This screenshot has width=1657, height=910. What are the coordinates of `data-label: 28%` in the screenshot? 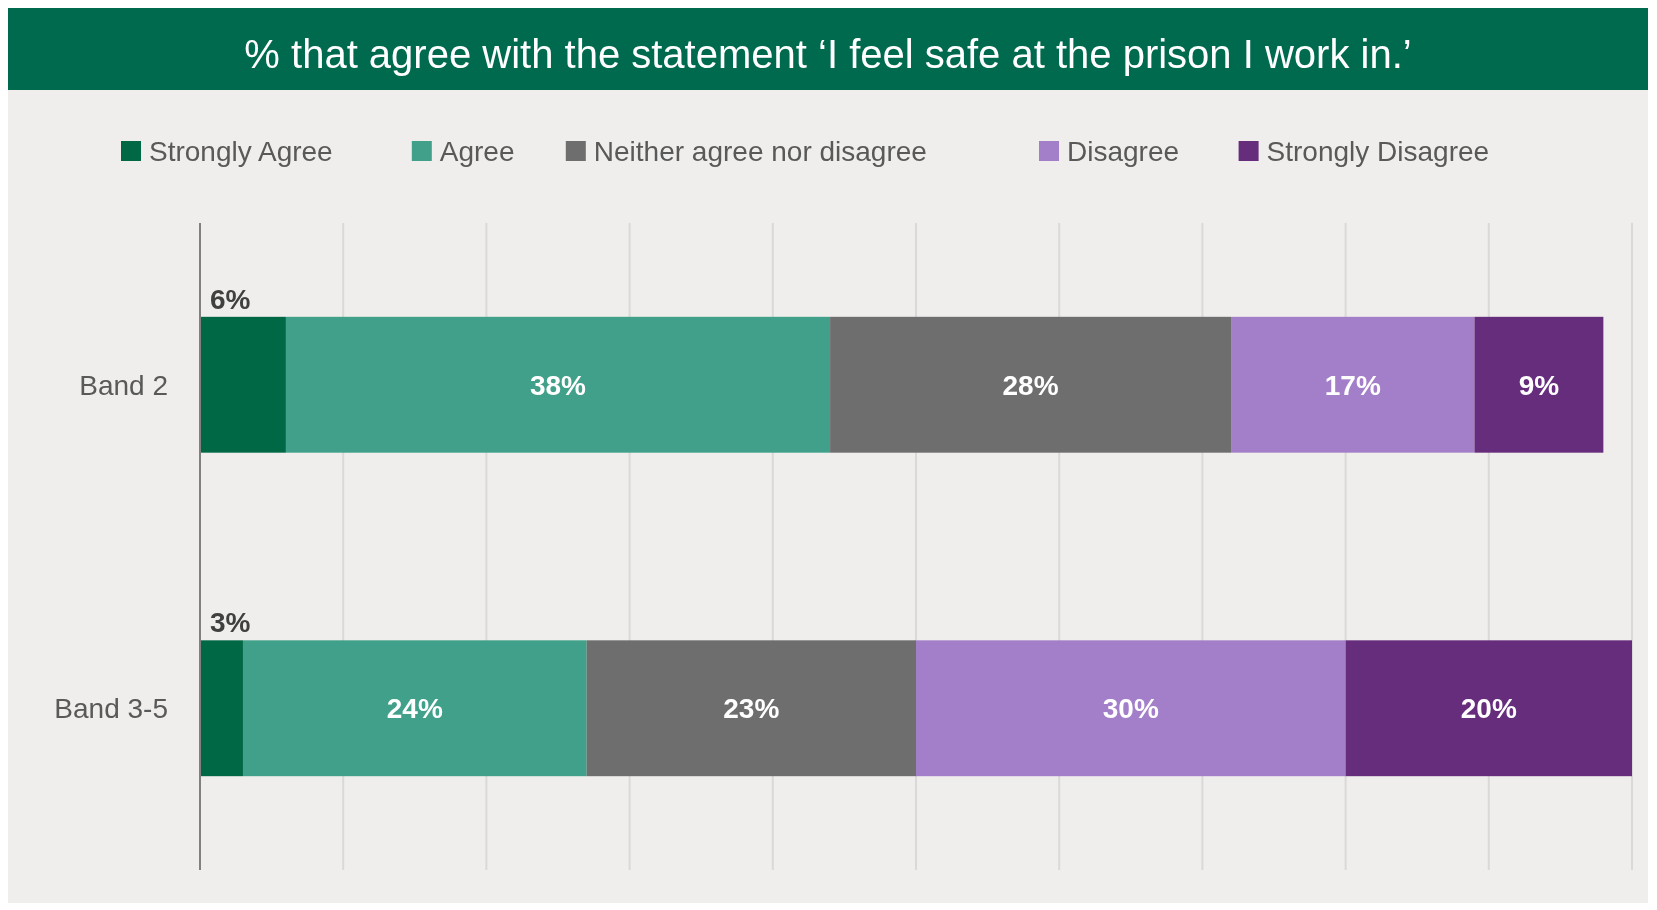 It's located at (1030, 385).